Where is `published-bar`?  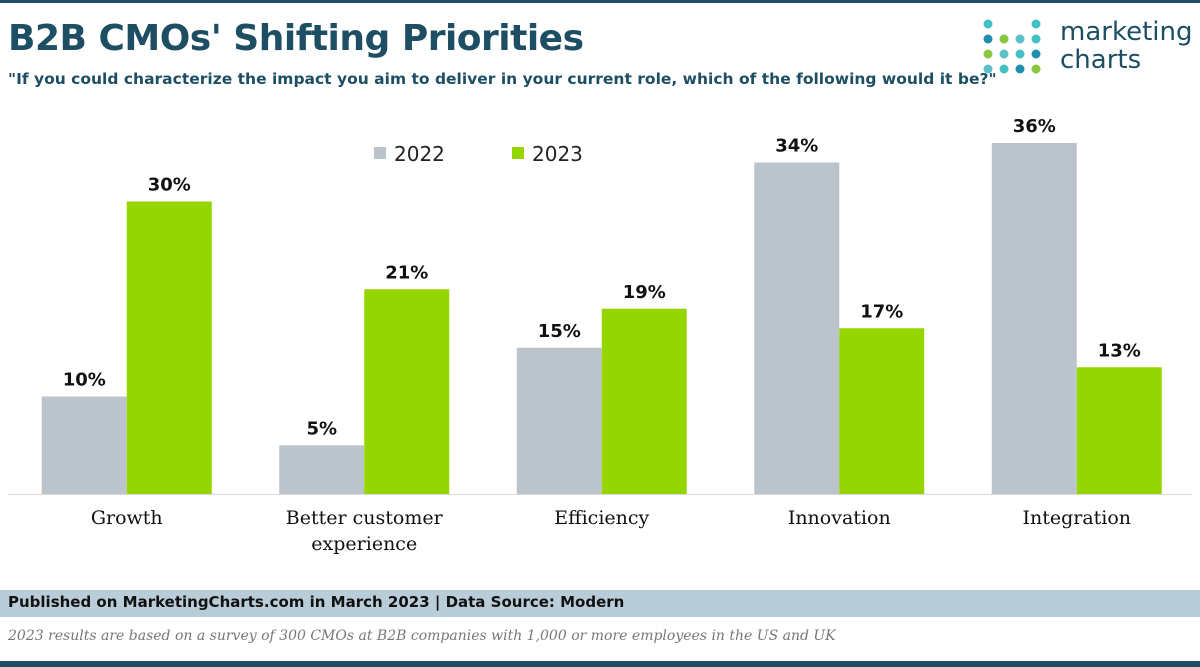 published-bar is located at coordinates (600, 603).